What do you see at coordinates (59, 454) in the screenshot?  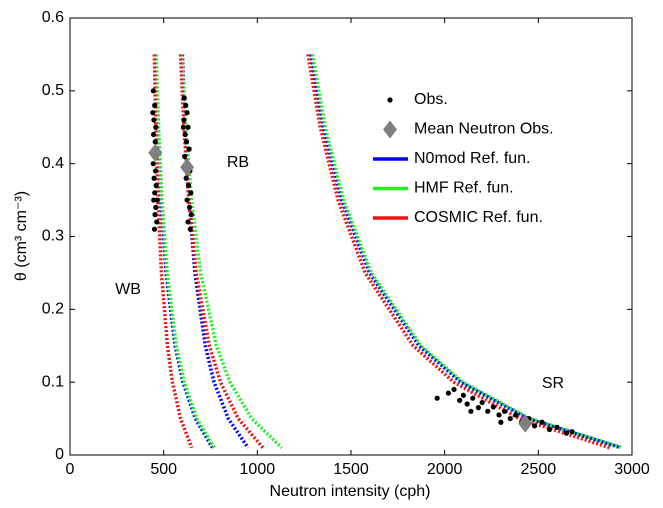 I see `y-tick-label: 0` at bounding box center [59, 454].